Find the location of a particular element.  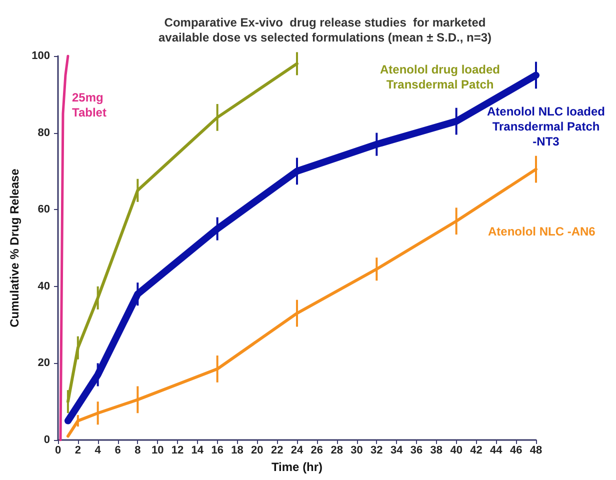

x-tick-label: 6 is located at coordinates (117, 450).